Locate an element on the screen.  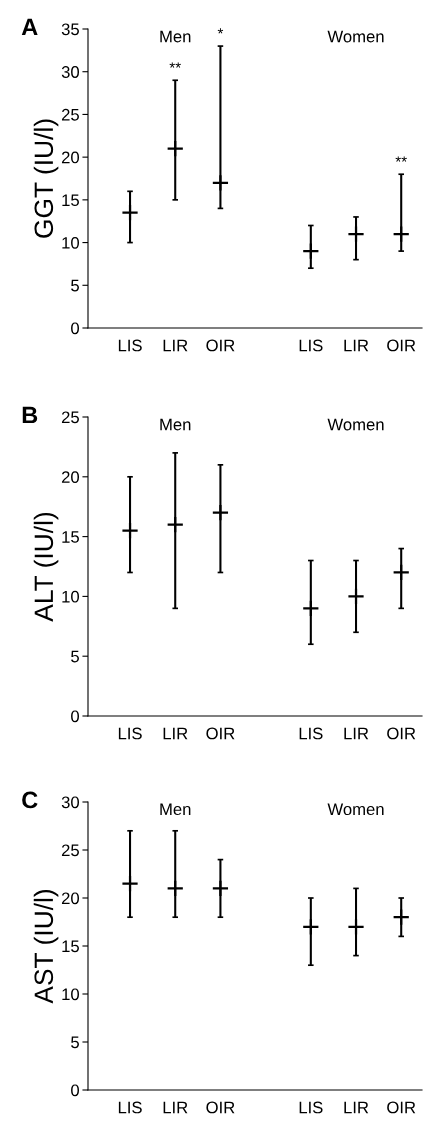
annotation: * is located at coordinates (220, 31).